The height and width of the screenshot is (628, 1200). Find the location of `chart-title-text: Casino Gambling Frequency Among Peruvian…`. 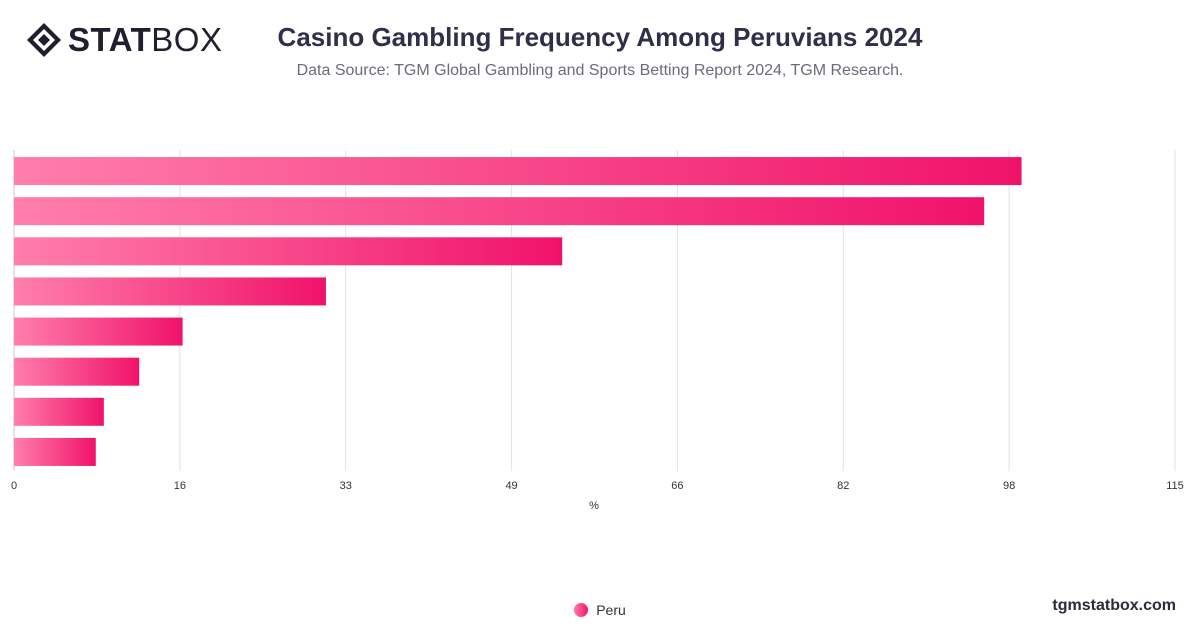

chart-title-text: Casino Gambling Frequency Among Peruvian… is located at coordinates (600, 37).